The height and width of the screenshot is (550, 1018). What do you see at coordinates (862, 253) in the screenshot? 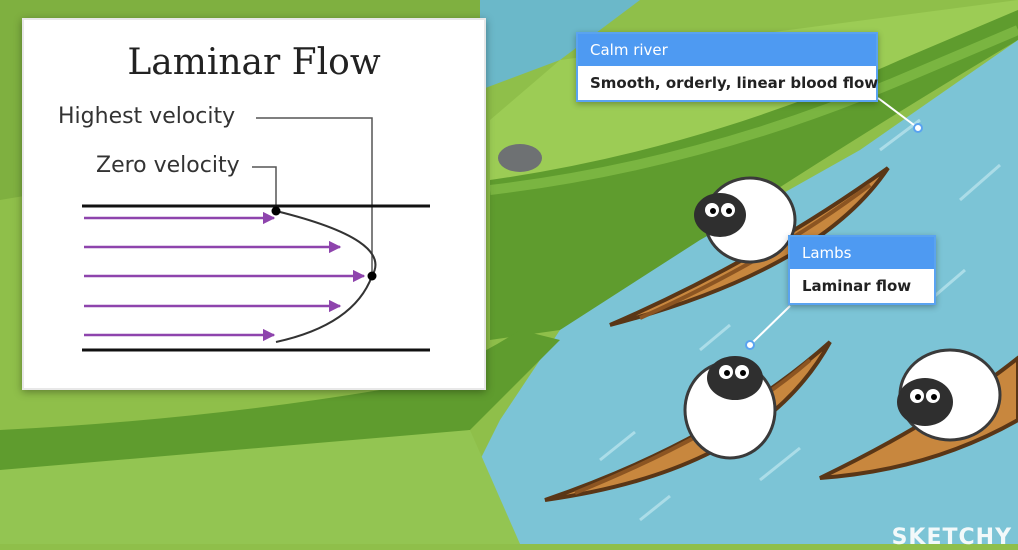
I see `callout-lambs-title: Lambs` at bounding box center [862, 253].